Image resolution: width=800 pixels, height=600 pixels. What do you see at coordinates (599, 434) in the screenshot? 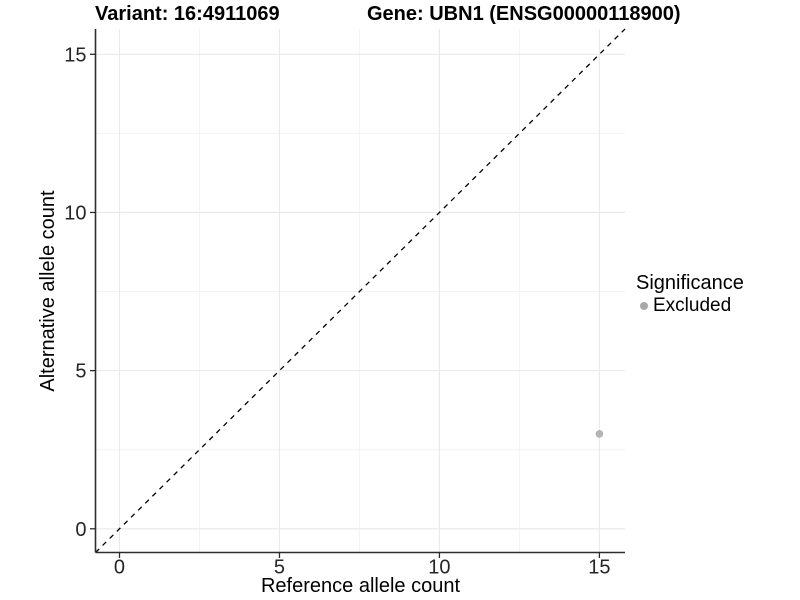
I see `data-point` at bounding box center [599, 434].